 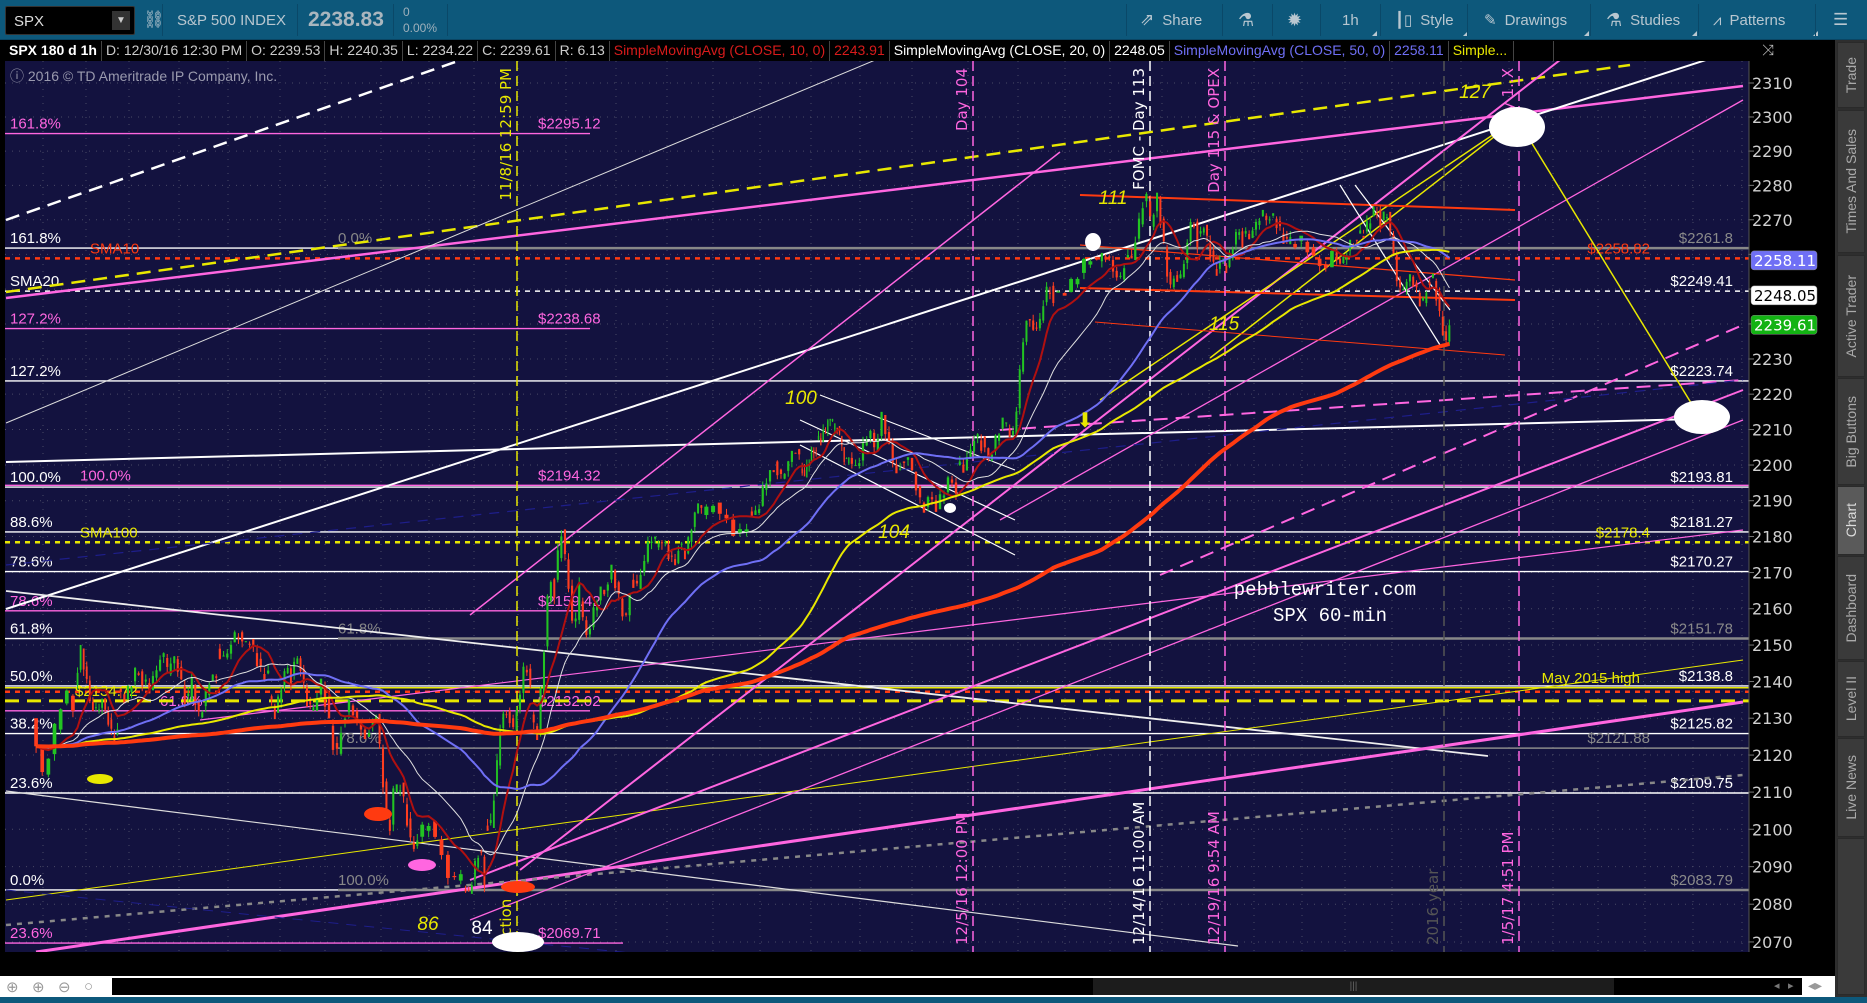 What do you see at coordinates (720, 51) in the screenshot?
I see `study-sma10-name: SimpleMovingAvg (CLOSE, 10, 0)` at bounding box center [720, 51].